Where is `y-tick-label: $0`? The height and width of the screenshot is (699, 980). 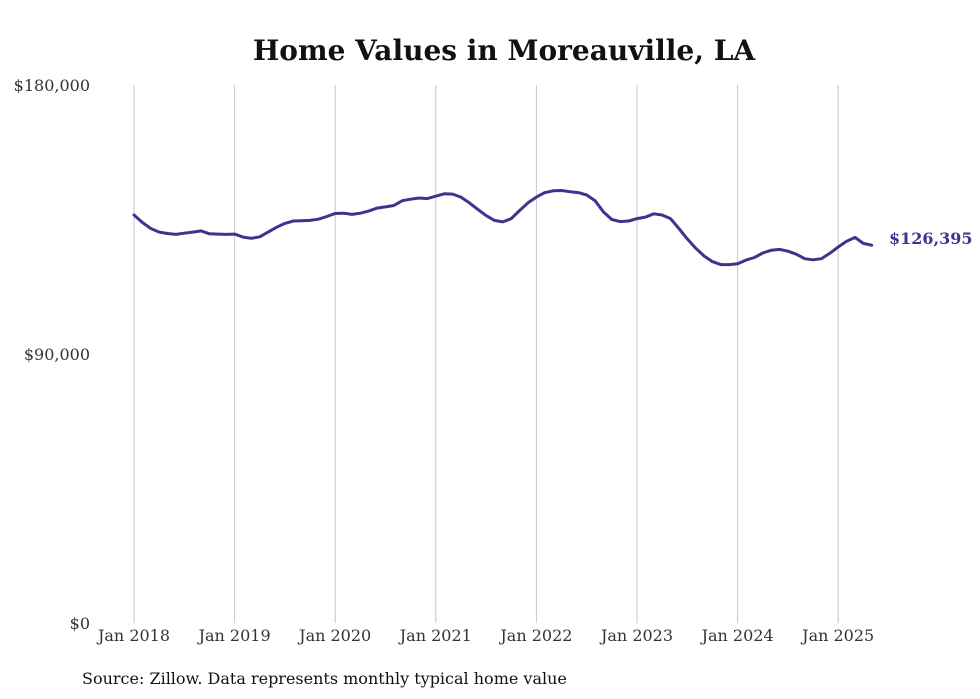
y-tick-label: $0 is located at coordinates (80, 623).